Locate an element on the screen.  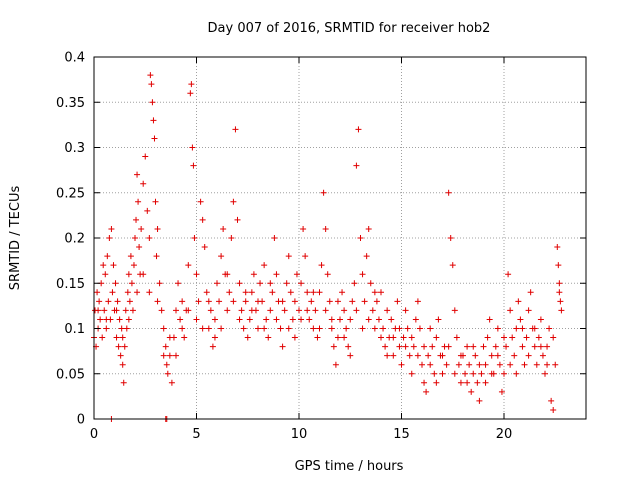
x-tick-label: 5 is located at coordinates (196, 434).